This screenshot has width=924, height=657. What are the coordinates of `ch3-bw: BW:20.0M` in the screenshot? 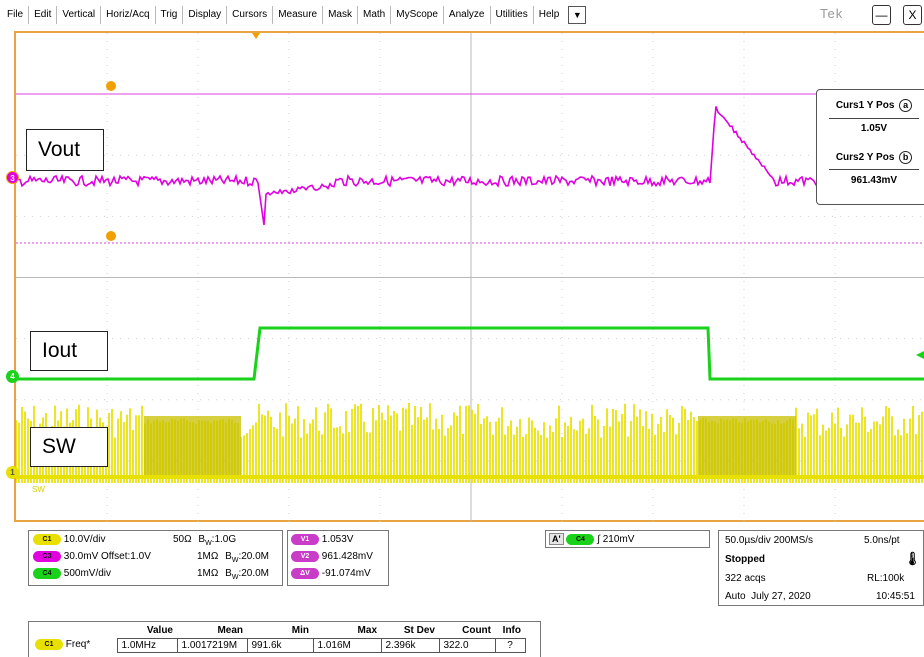 It's located at (247, 557).